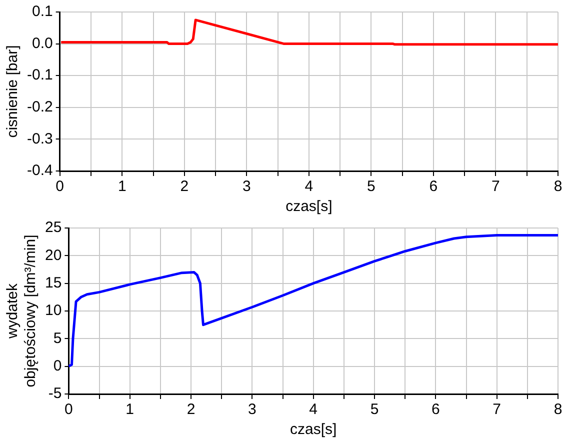  What do you see at coordinates (68, 409) in the screenshot?
I see `x-tick-label: 0` at bounding box center [68, 409].